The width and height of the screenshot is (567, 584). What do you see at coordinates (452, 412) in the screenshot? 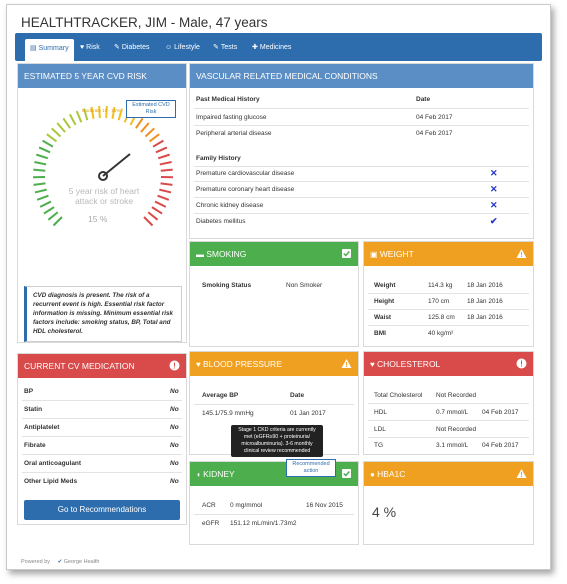
I see `hdl-value: 0.7 mmol/L` at bounding box center [452, 412].